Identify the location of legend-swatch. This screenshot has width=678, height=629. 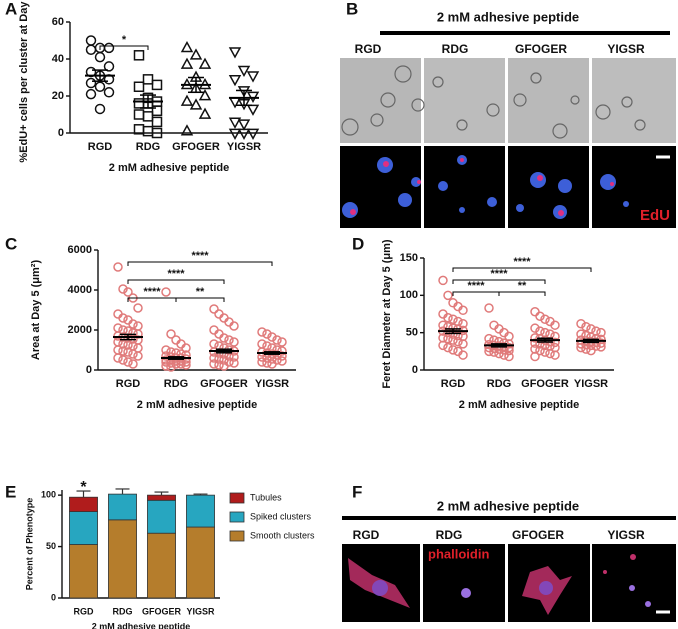
(237, 536).